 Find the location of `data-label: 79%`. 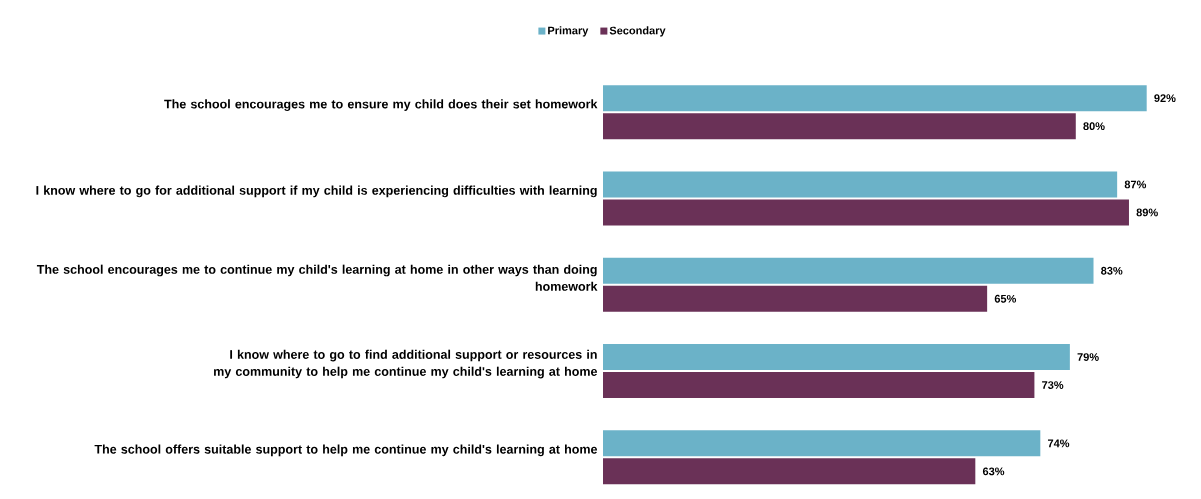

data-label: 79% is located at coordinates (1088, 357).